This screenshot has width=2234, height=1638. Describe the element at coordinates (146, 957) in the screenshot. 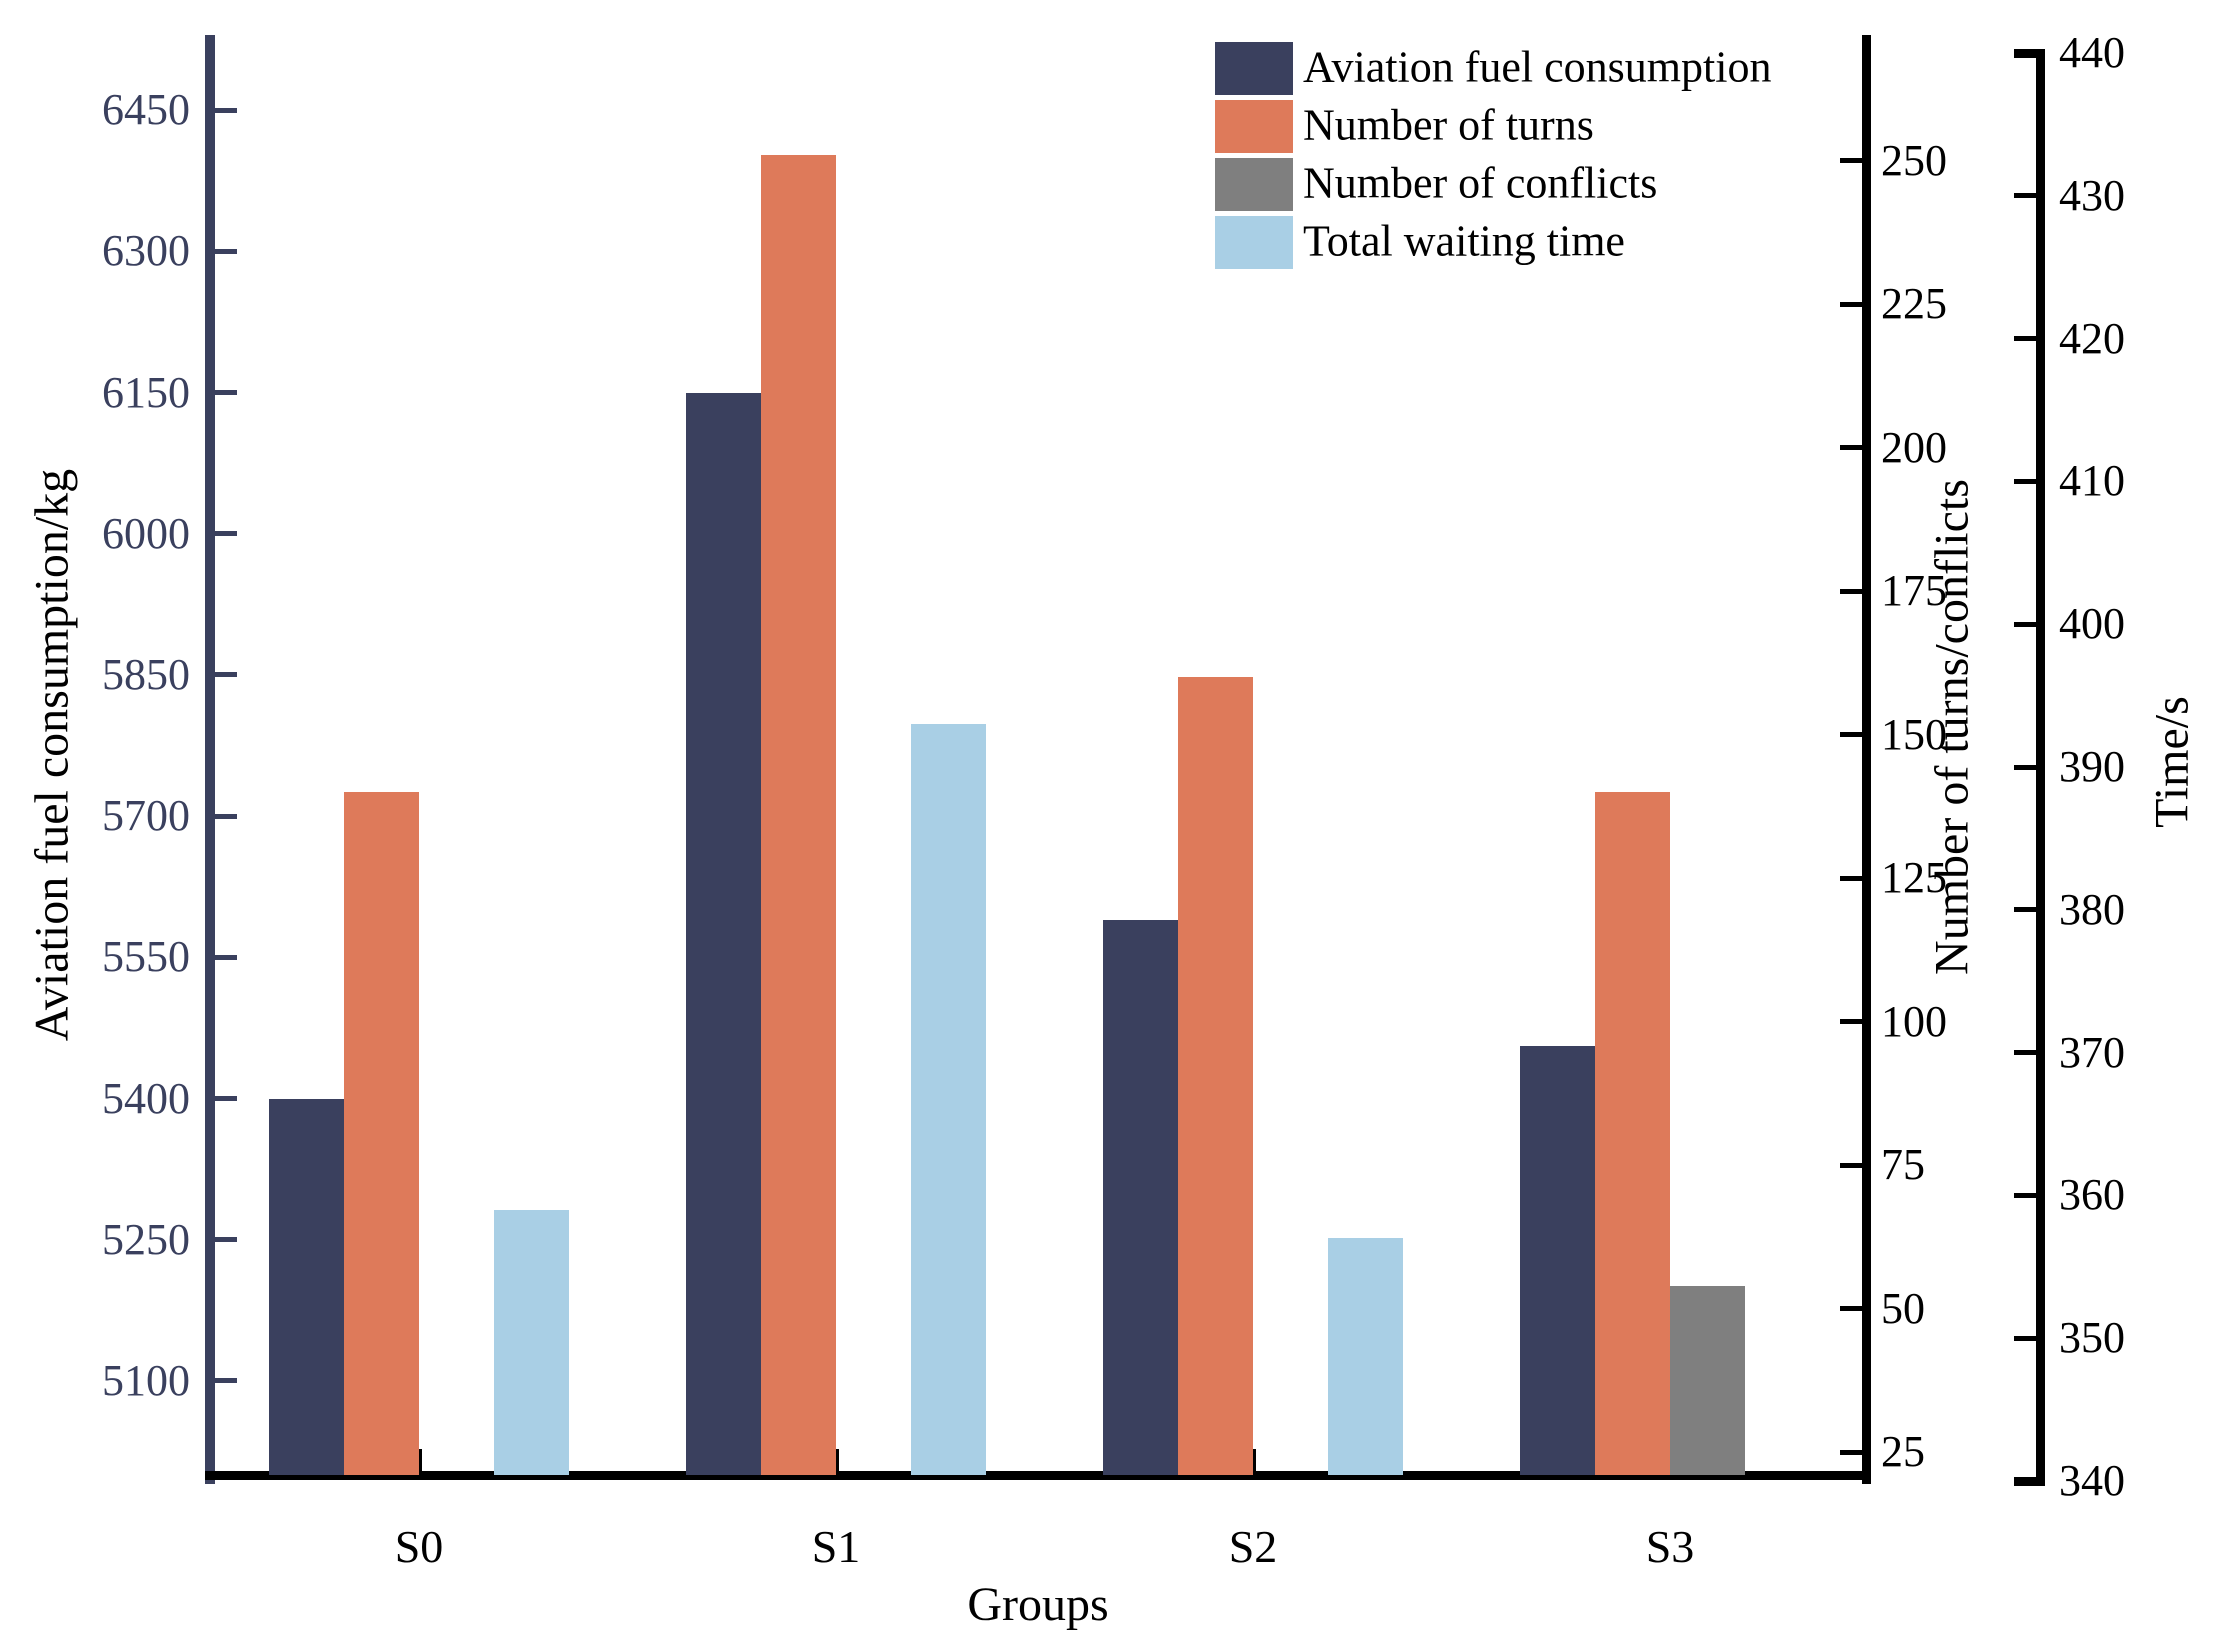

I see `fuel-tick-label: 5550` at that location.